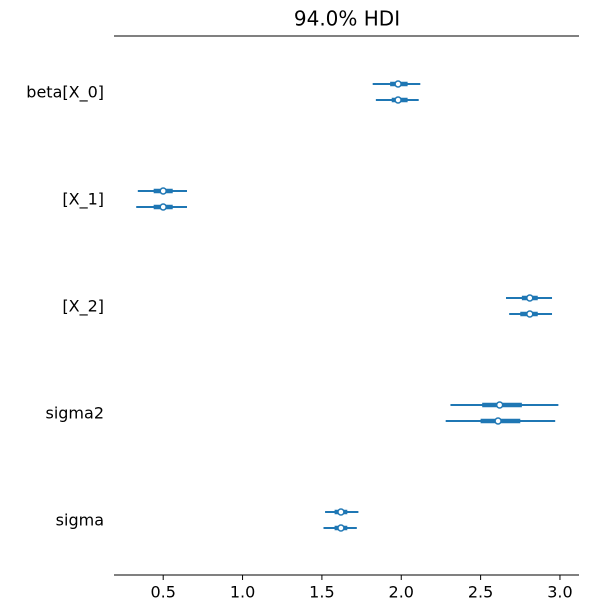 This screenshot has height=614, width=589. I want to click on y-tick-label: sigma2, so click(74, 413).